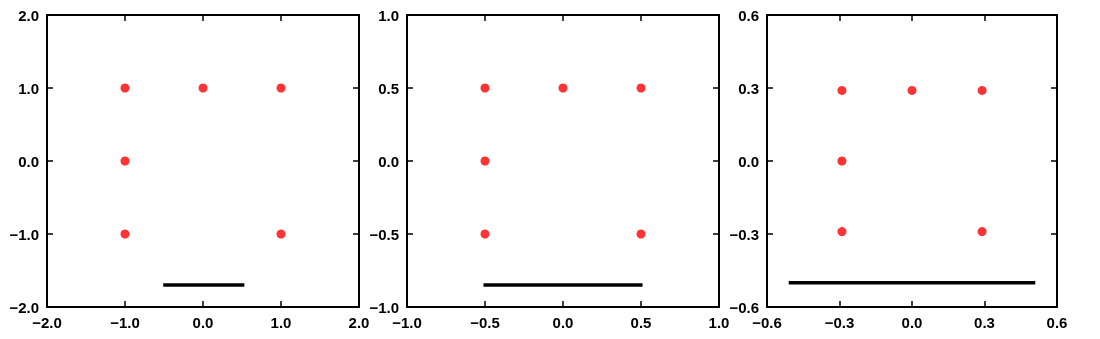 Image resolution: width=1100 pixels, height=339 pixels. I want to click on x-tick-label: −0.3, so click(839, 322).